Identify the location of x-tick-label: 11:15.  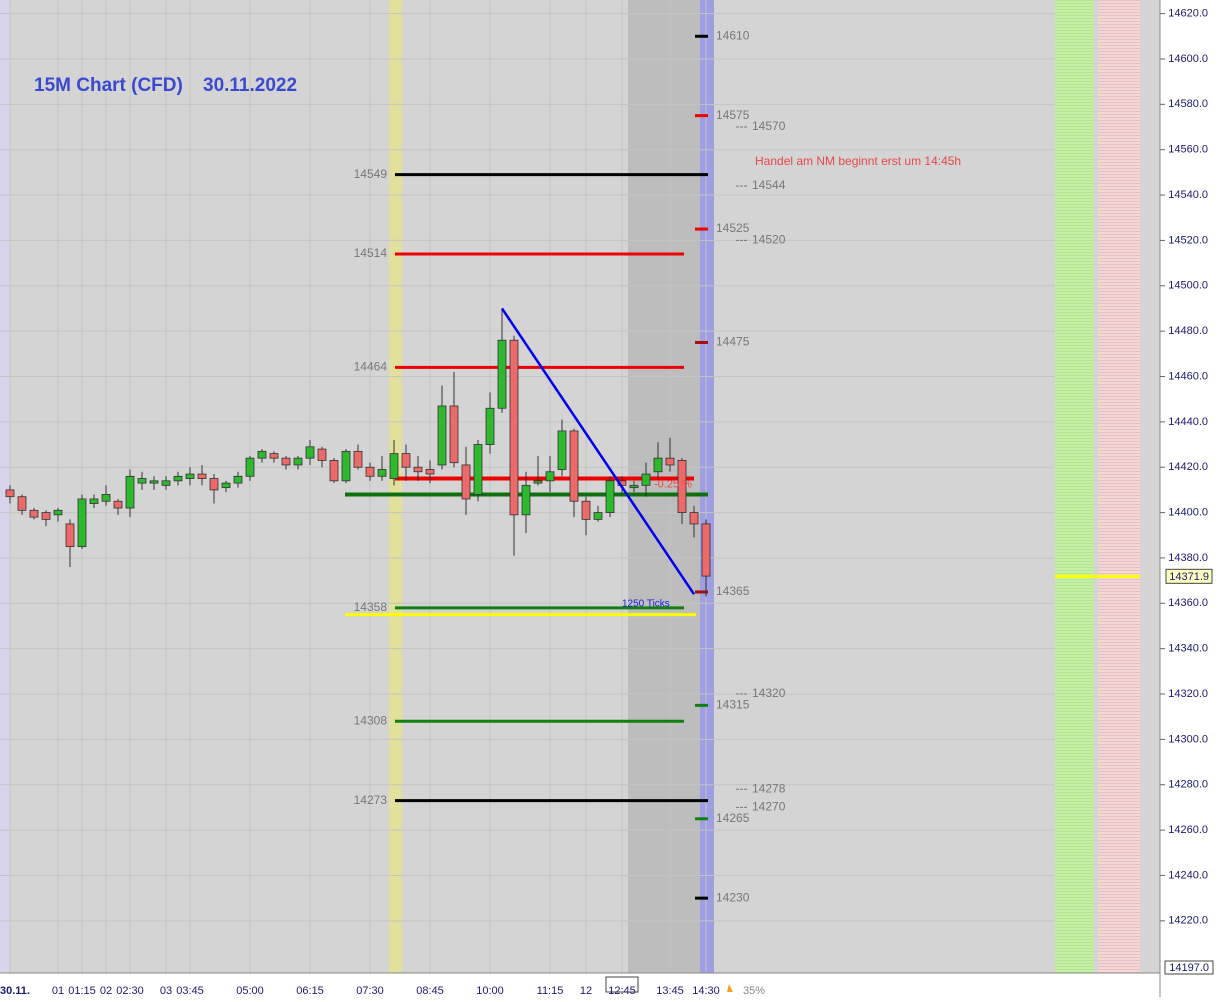
(550, 991).